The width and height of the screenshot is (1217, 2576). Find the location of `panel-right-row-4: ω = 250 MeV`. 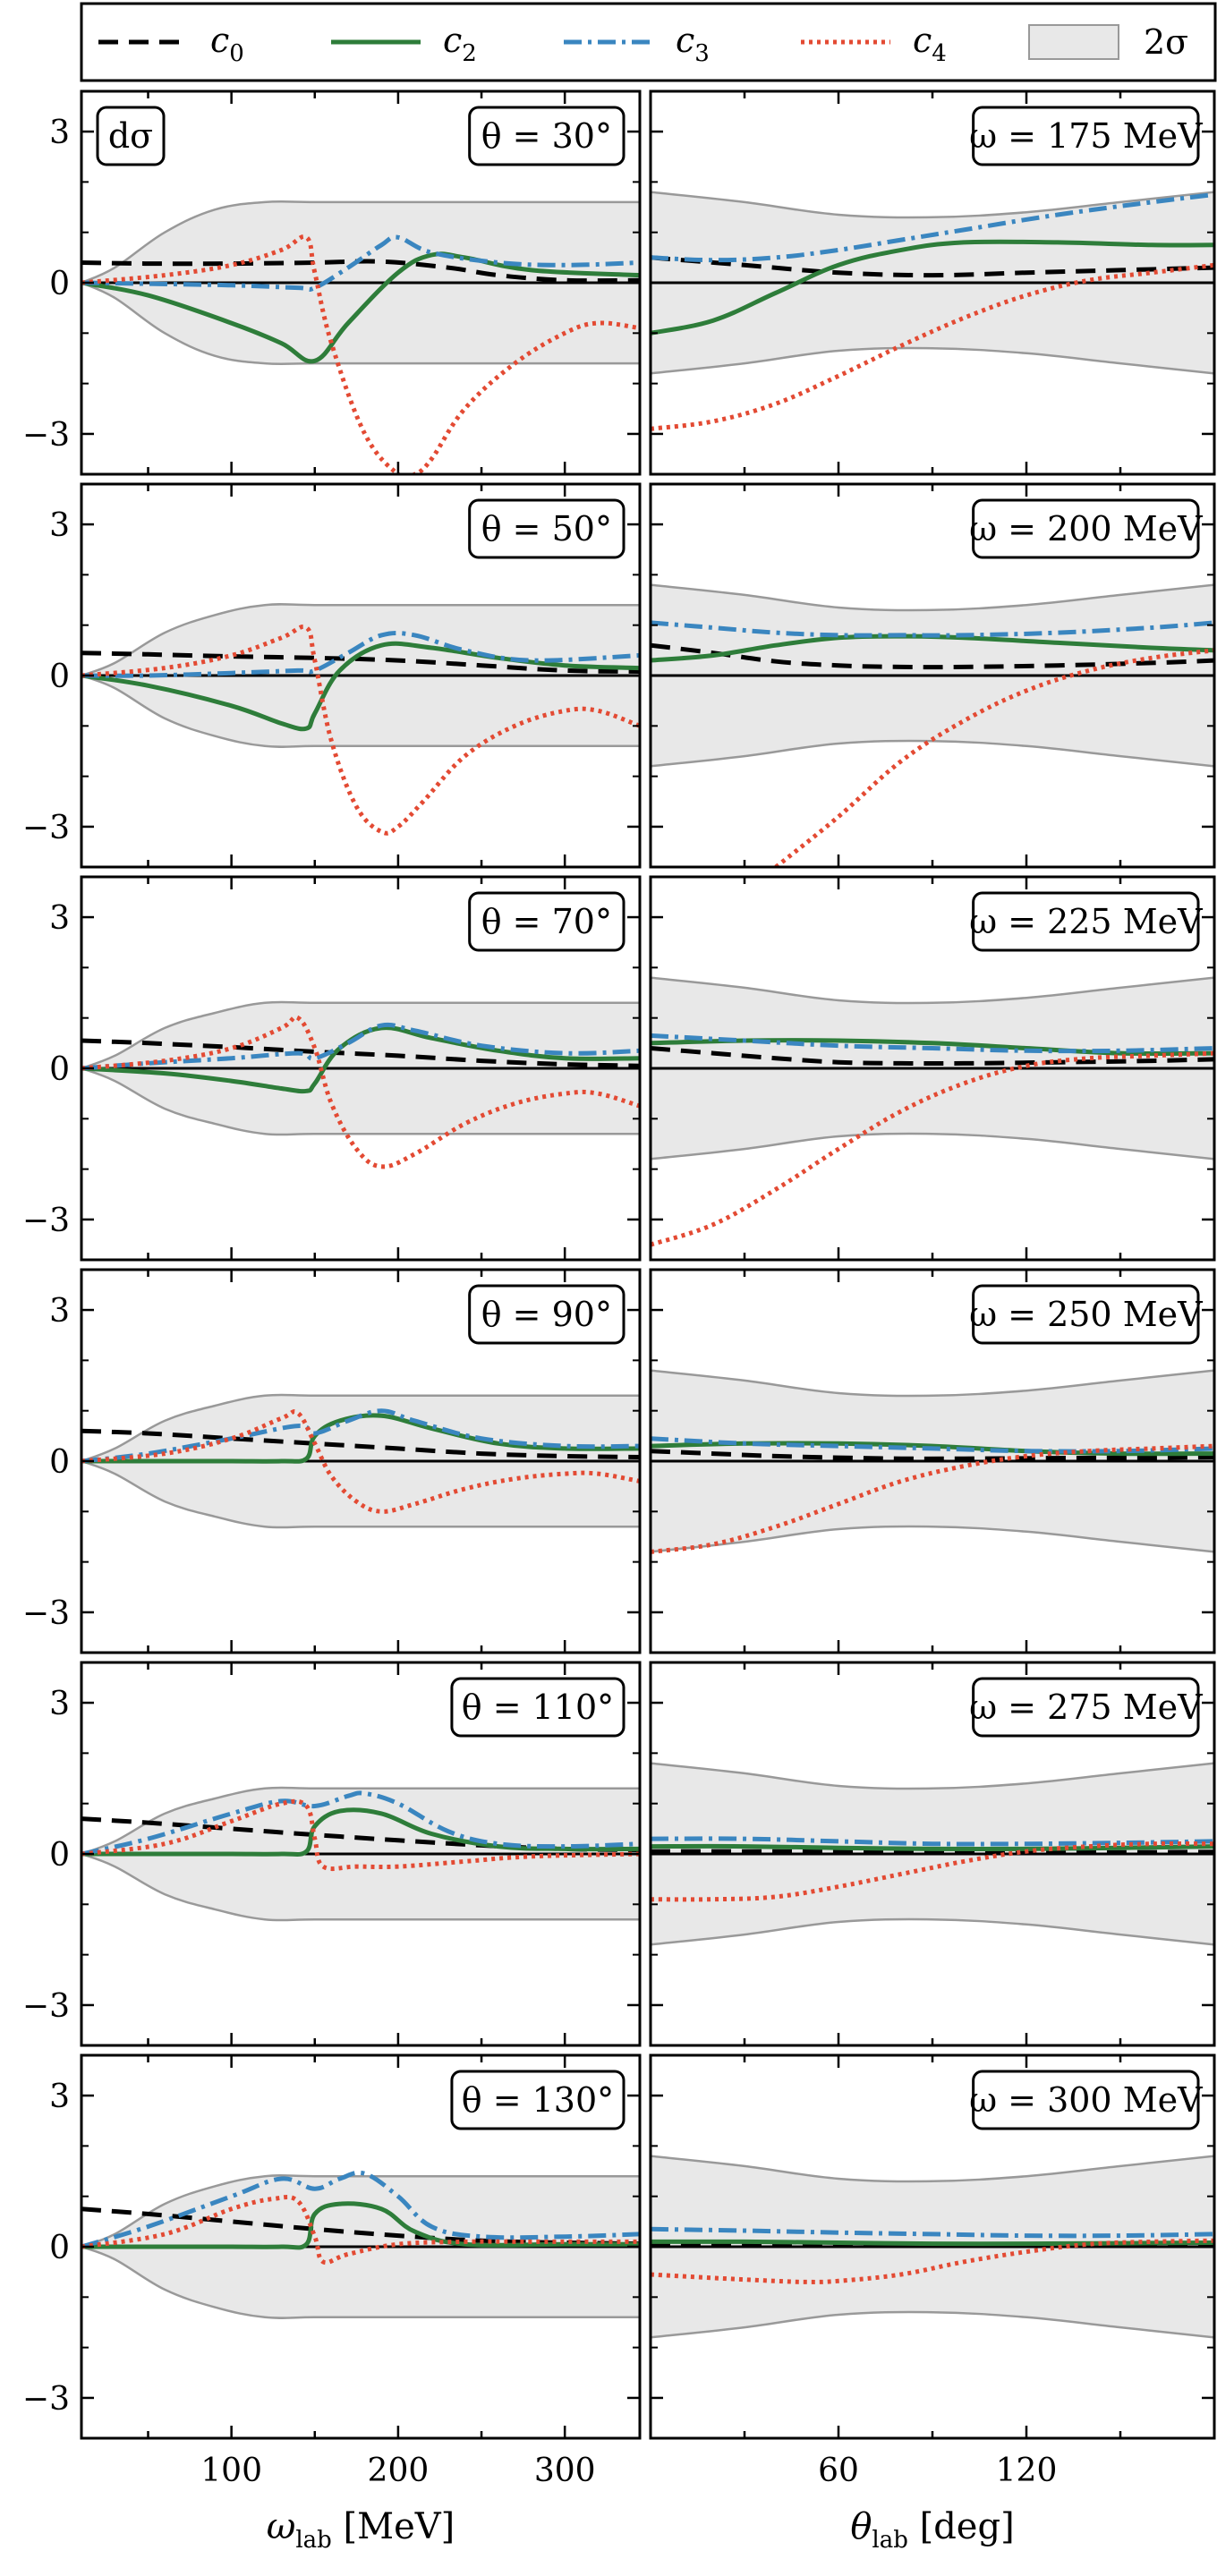

panel-right-row-4: ω = 250 MeV is located at coordinates (933, 1461).